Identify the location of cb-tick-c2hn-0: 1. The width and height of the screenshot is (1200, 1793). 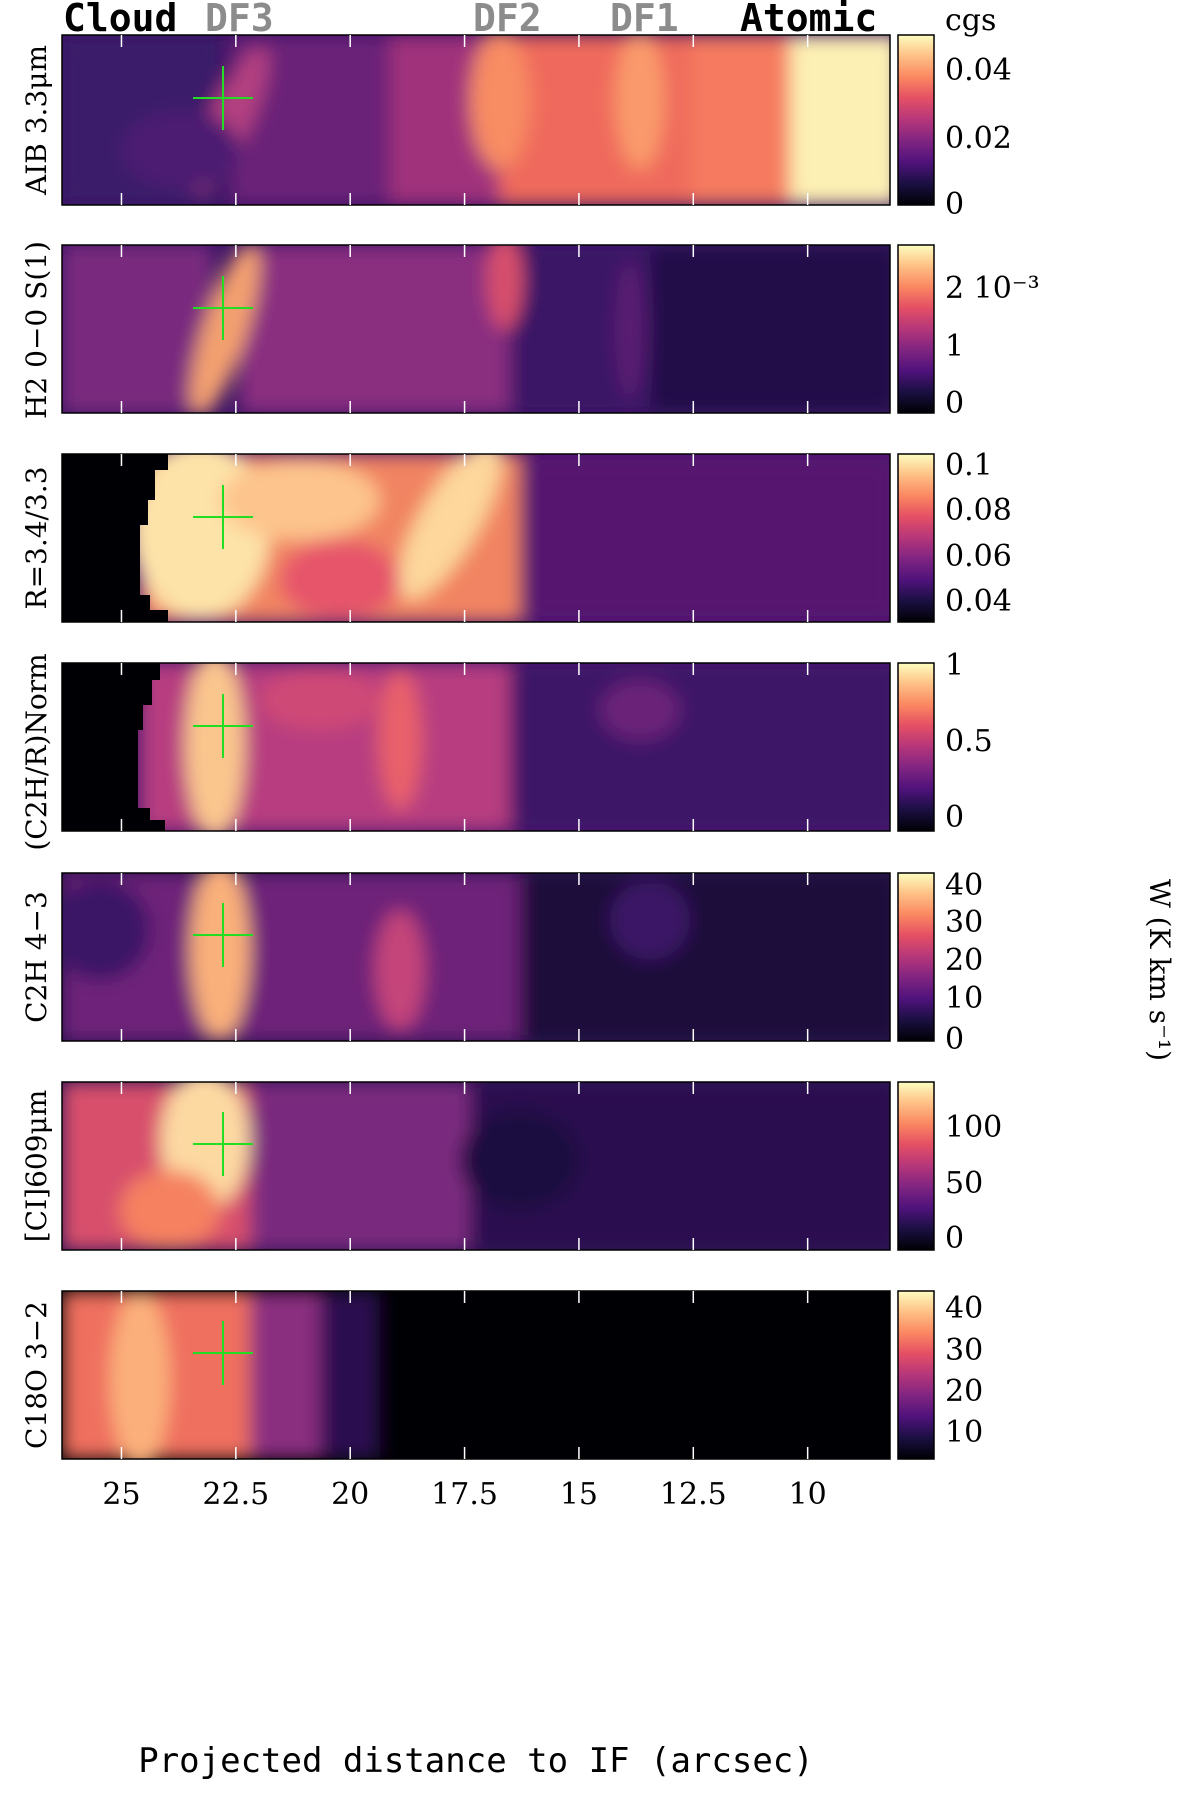
(954, 665).